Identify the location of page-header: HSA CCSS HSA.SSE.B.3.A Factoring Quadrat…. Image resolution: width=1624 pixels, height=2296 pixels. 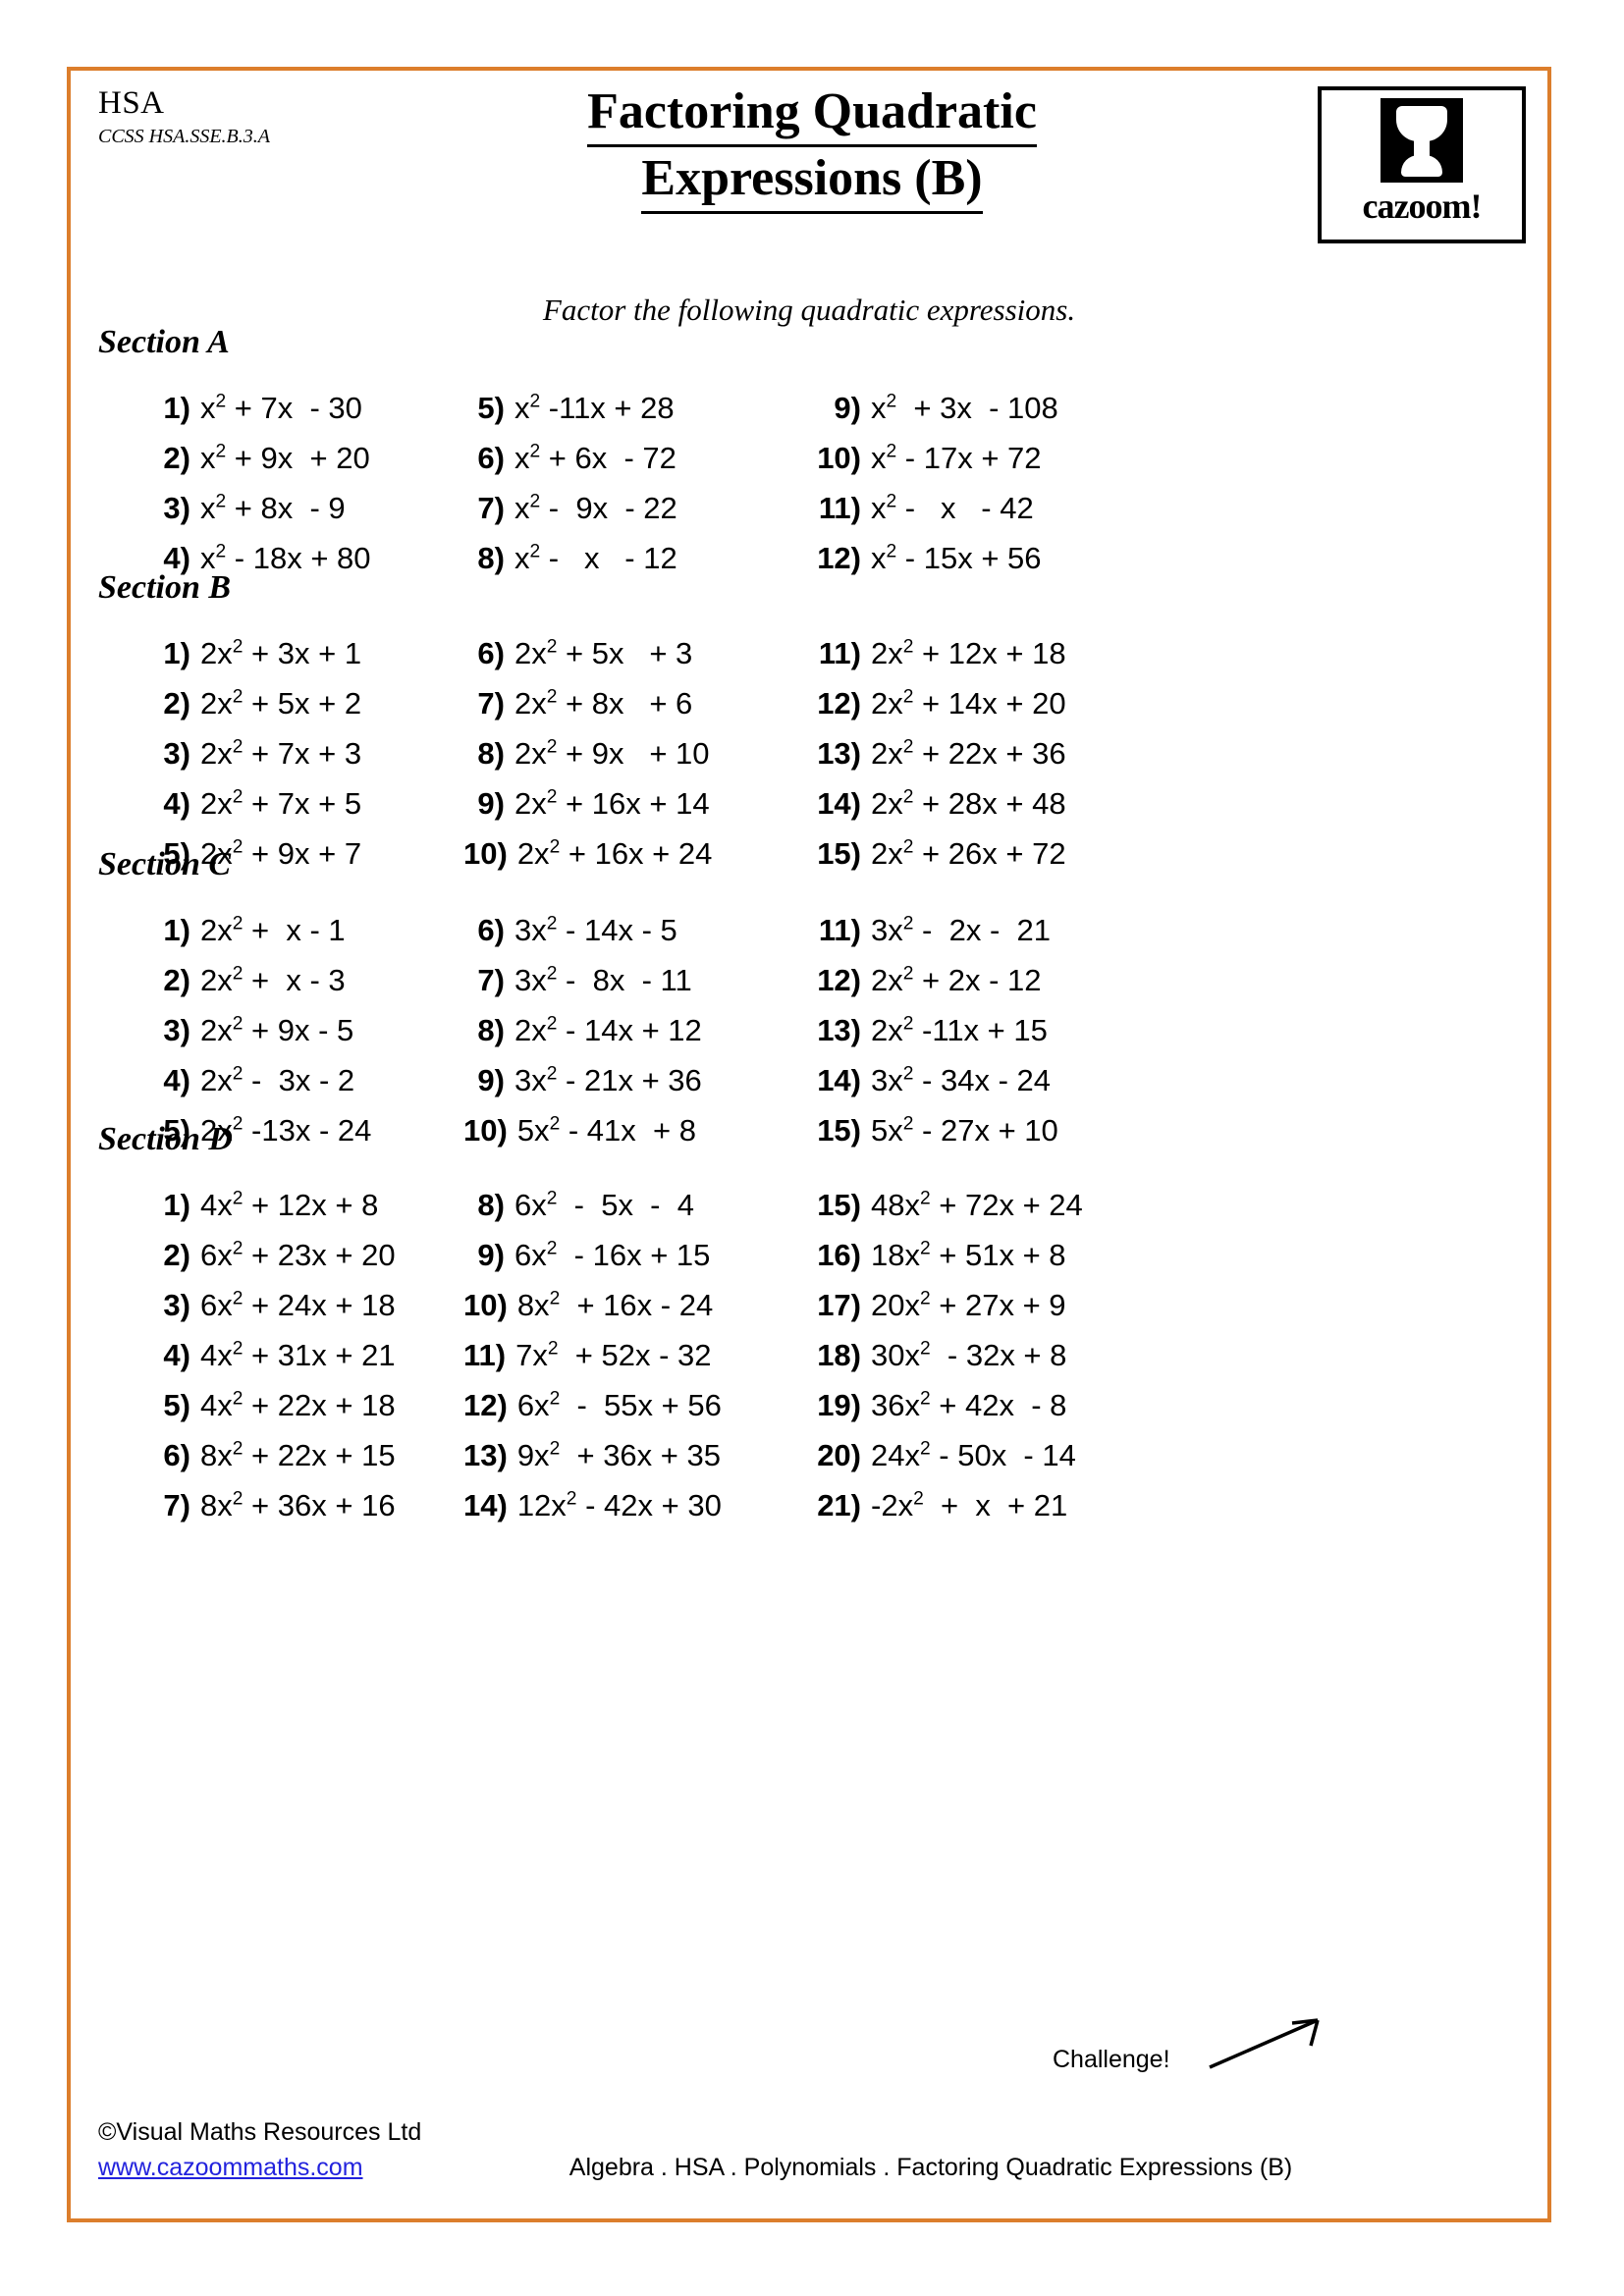
(809, 164).